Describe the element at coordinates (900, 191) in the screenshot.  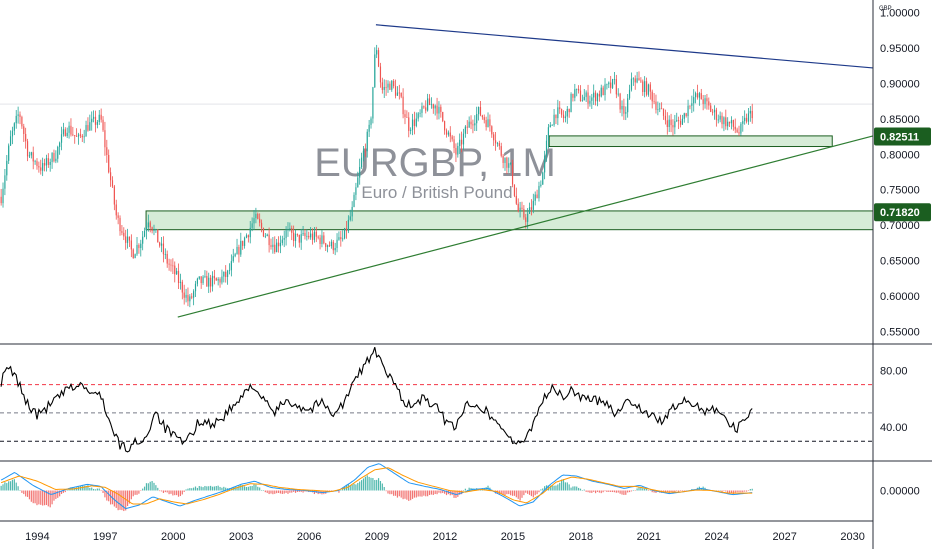
I see `price-axis-tick: 0.75000` at that location.